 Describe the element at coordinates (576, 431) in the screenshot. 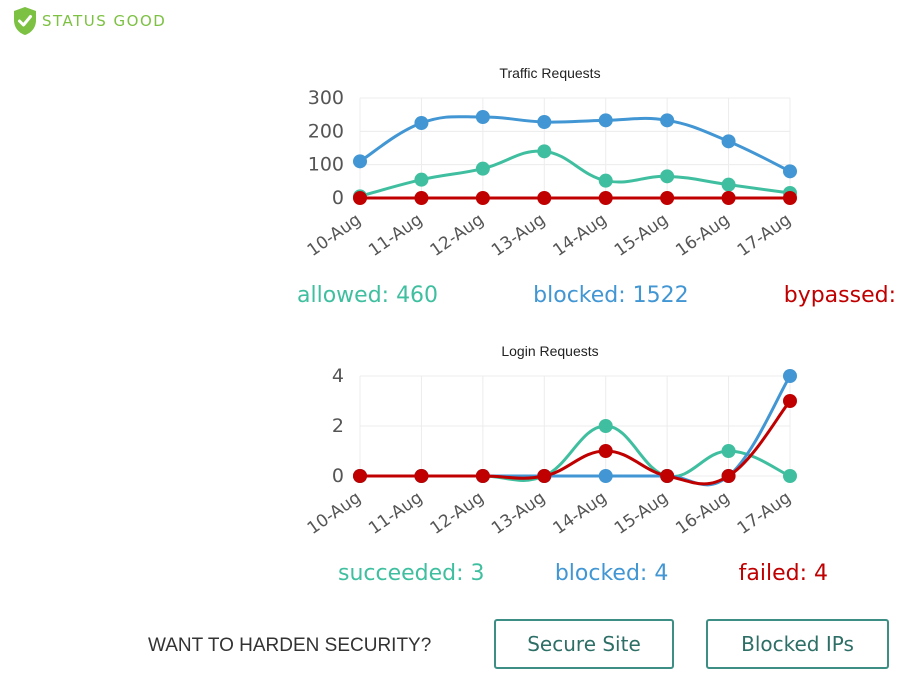

I see `login-blocked-line` at that location.